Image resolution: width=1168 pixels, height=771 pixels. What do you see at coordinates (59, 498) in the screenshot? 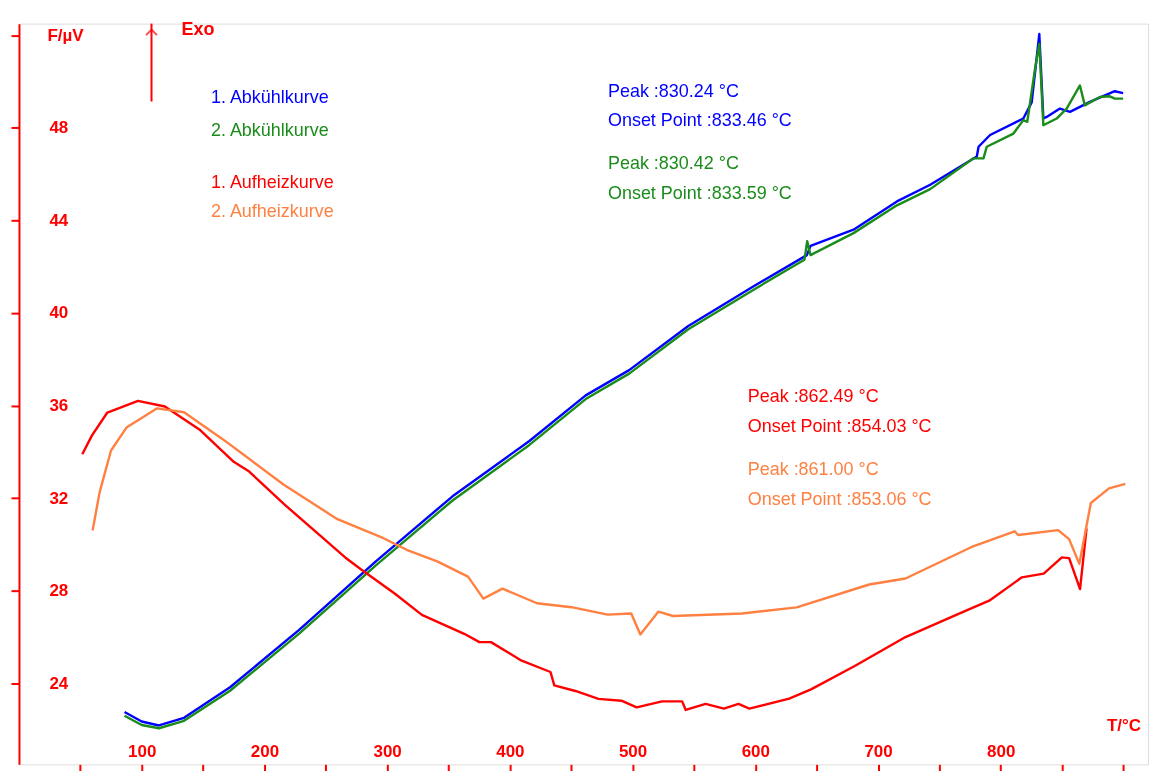
I see `y-tick-label: 32` at bounding box center [59, 498].